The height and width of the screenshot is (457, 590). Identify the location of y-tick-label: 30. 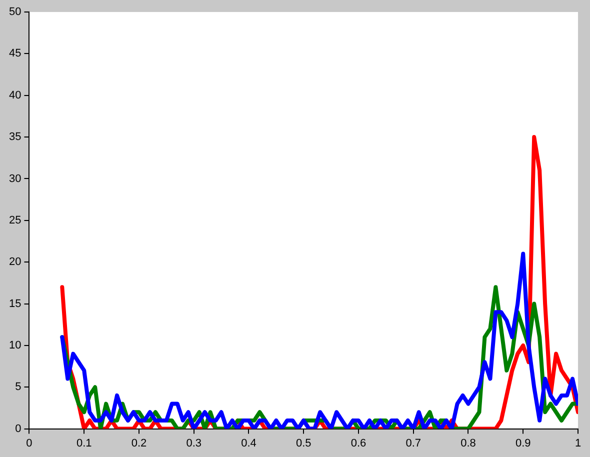
(15, 178).